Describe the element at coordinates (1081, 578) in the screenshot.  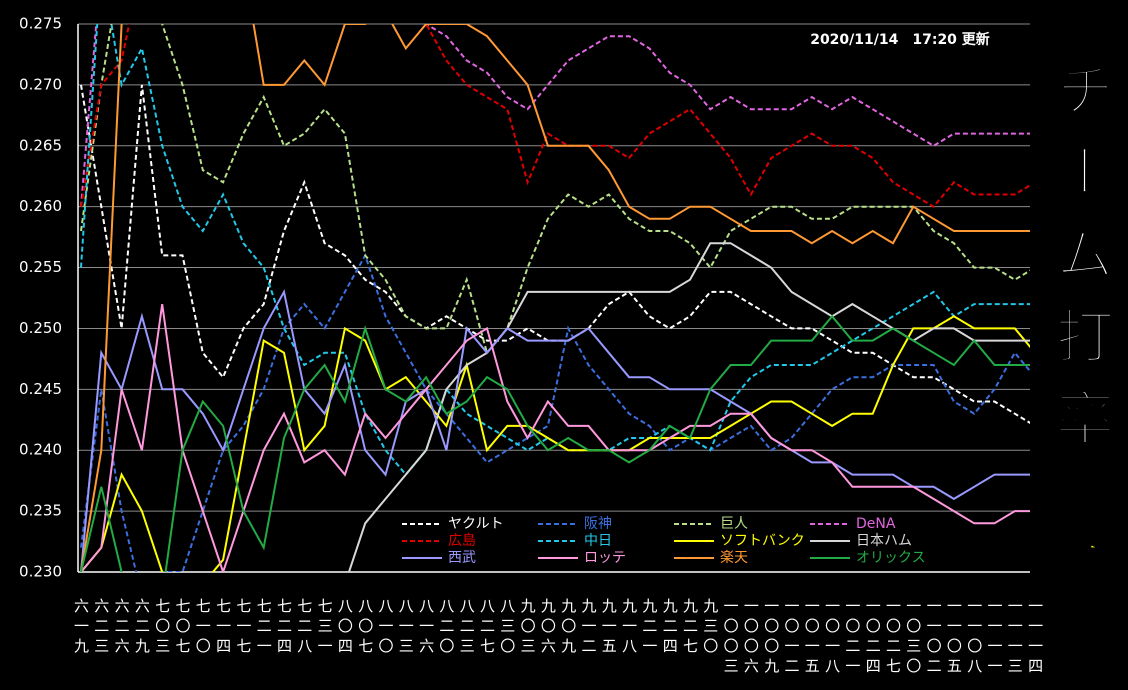
I see `chart-subtitle: （通期）` at that location.